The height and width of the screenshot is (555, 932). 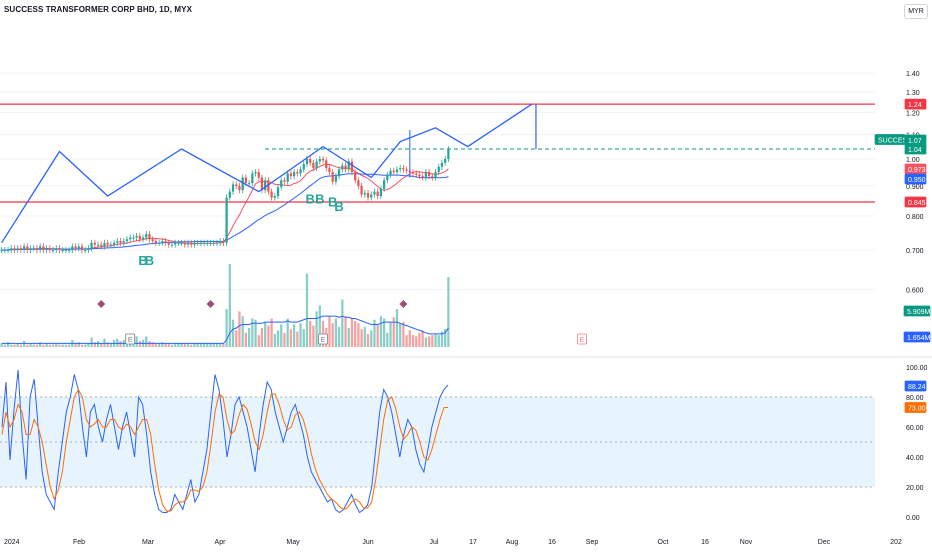 What do you see at coordinates (824, 542) in the screenshot?
I see `time-tick-label: Dec` at bounding box center [824, 542].